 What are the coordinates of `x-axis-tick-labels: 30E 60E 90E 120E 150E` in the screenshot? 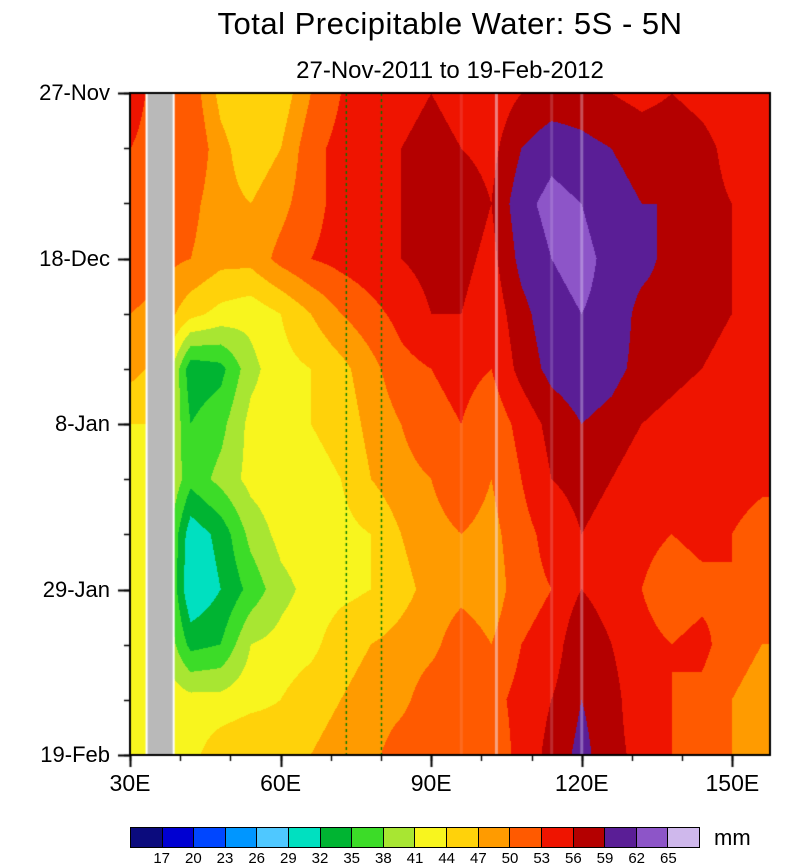 It's located at (400, 785).